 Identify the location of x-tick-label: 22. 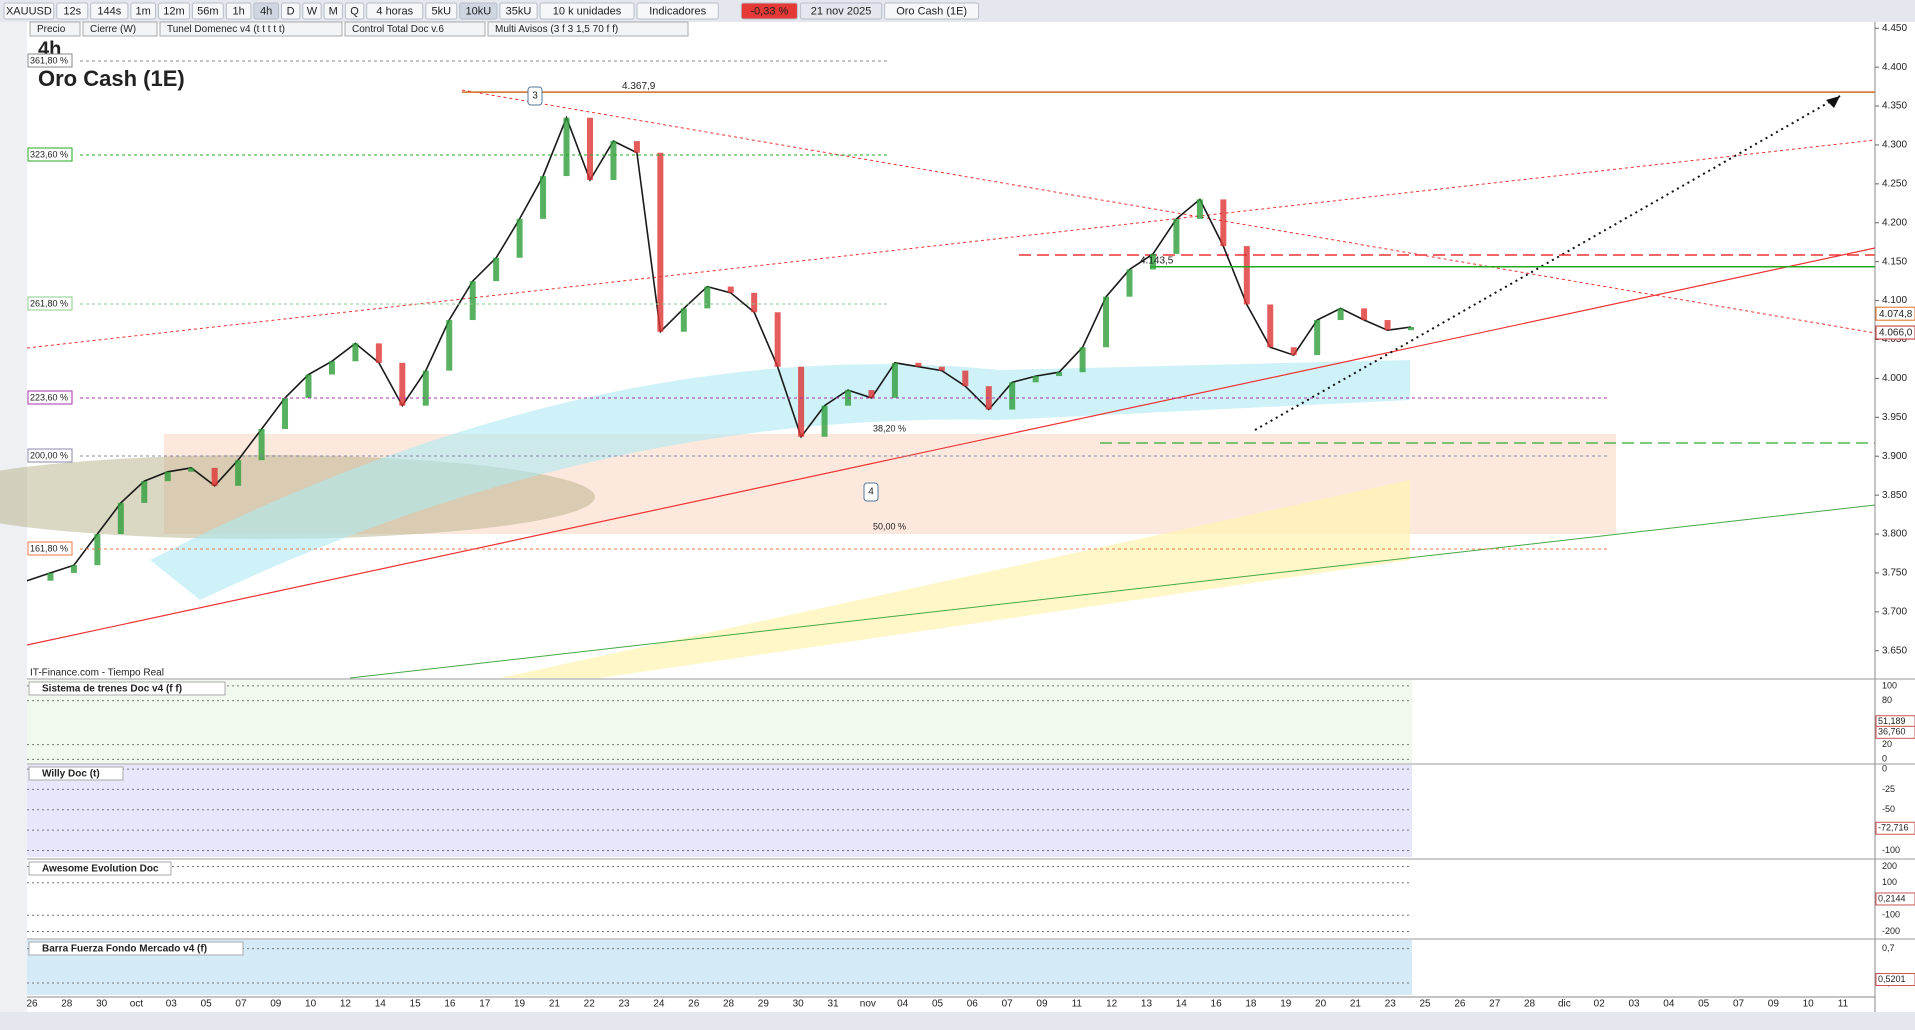
(590, 1004).